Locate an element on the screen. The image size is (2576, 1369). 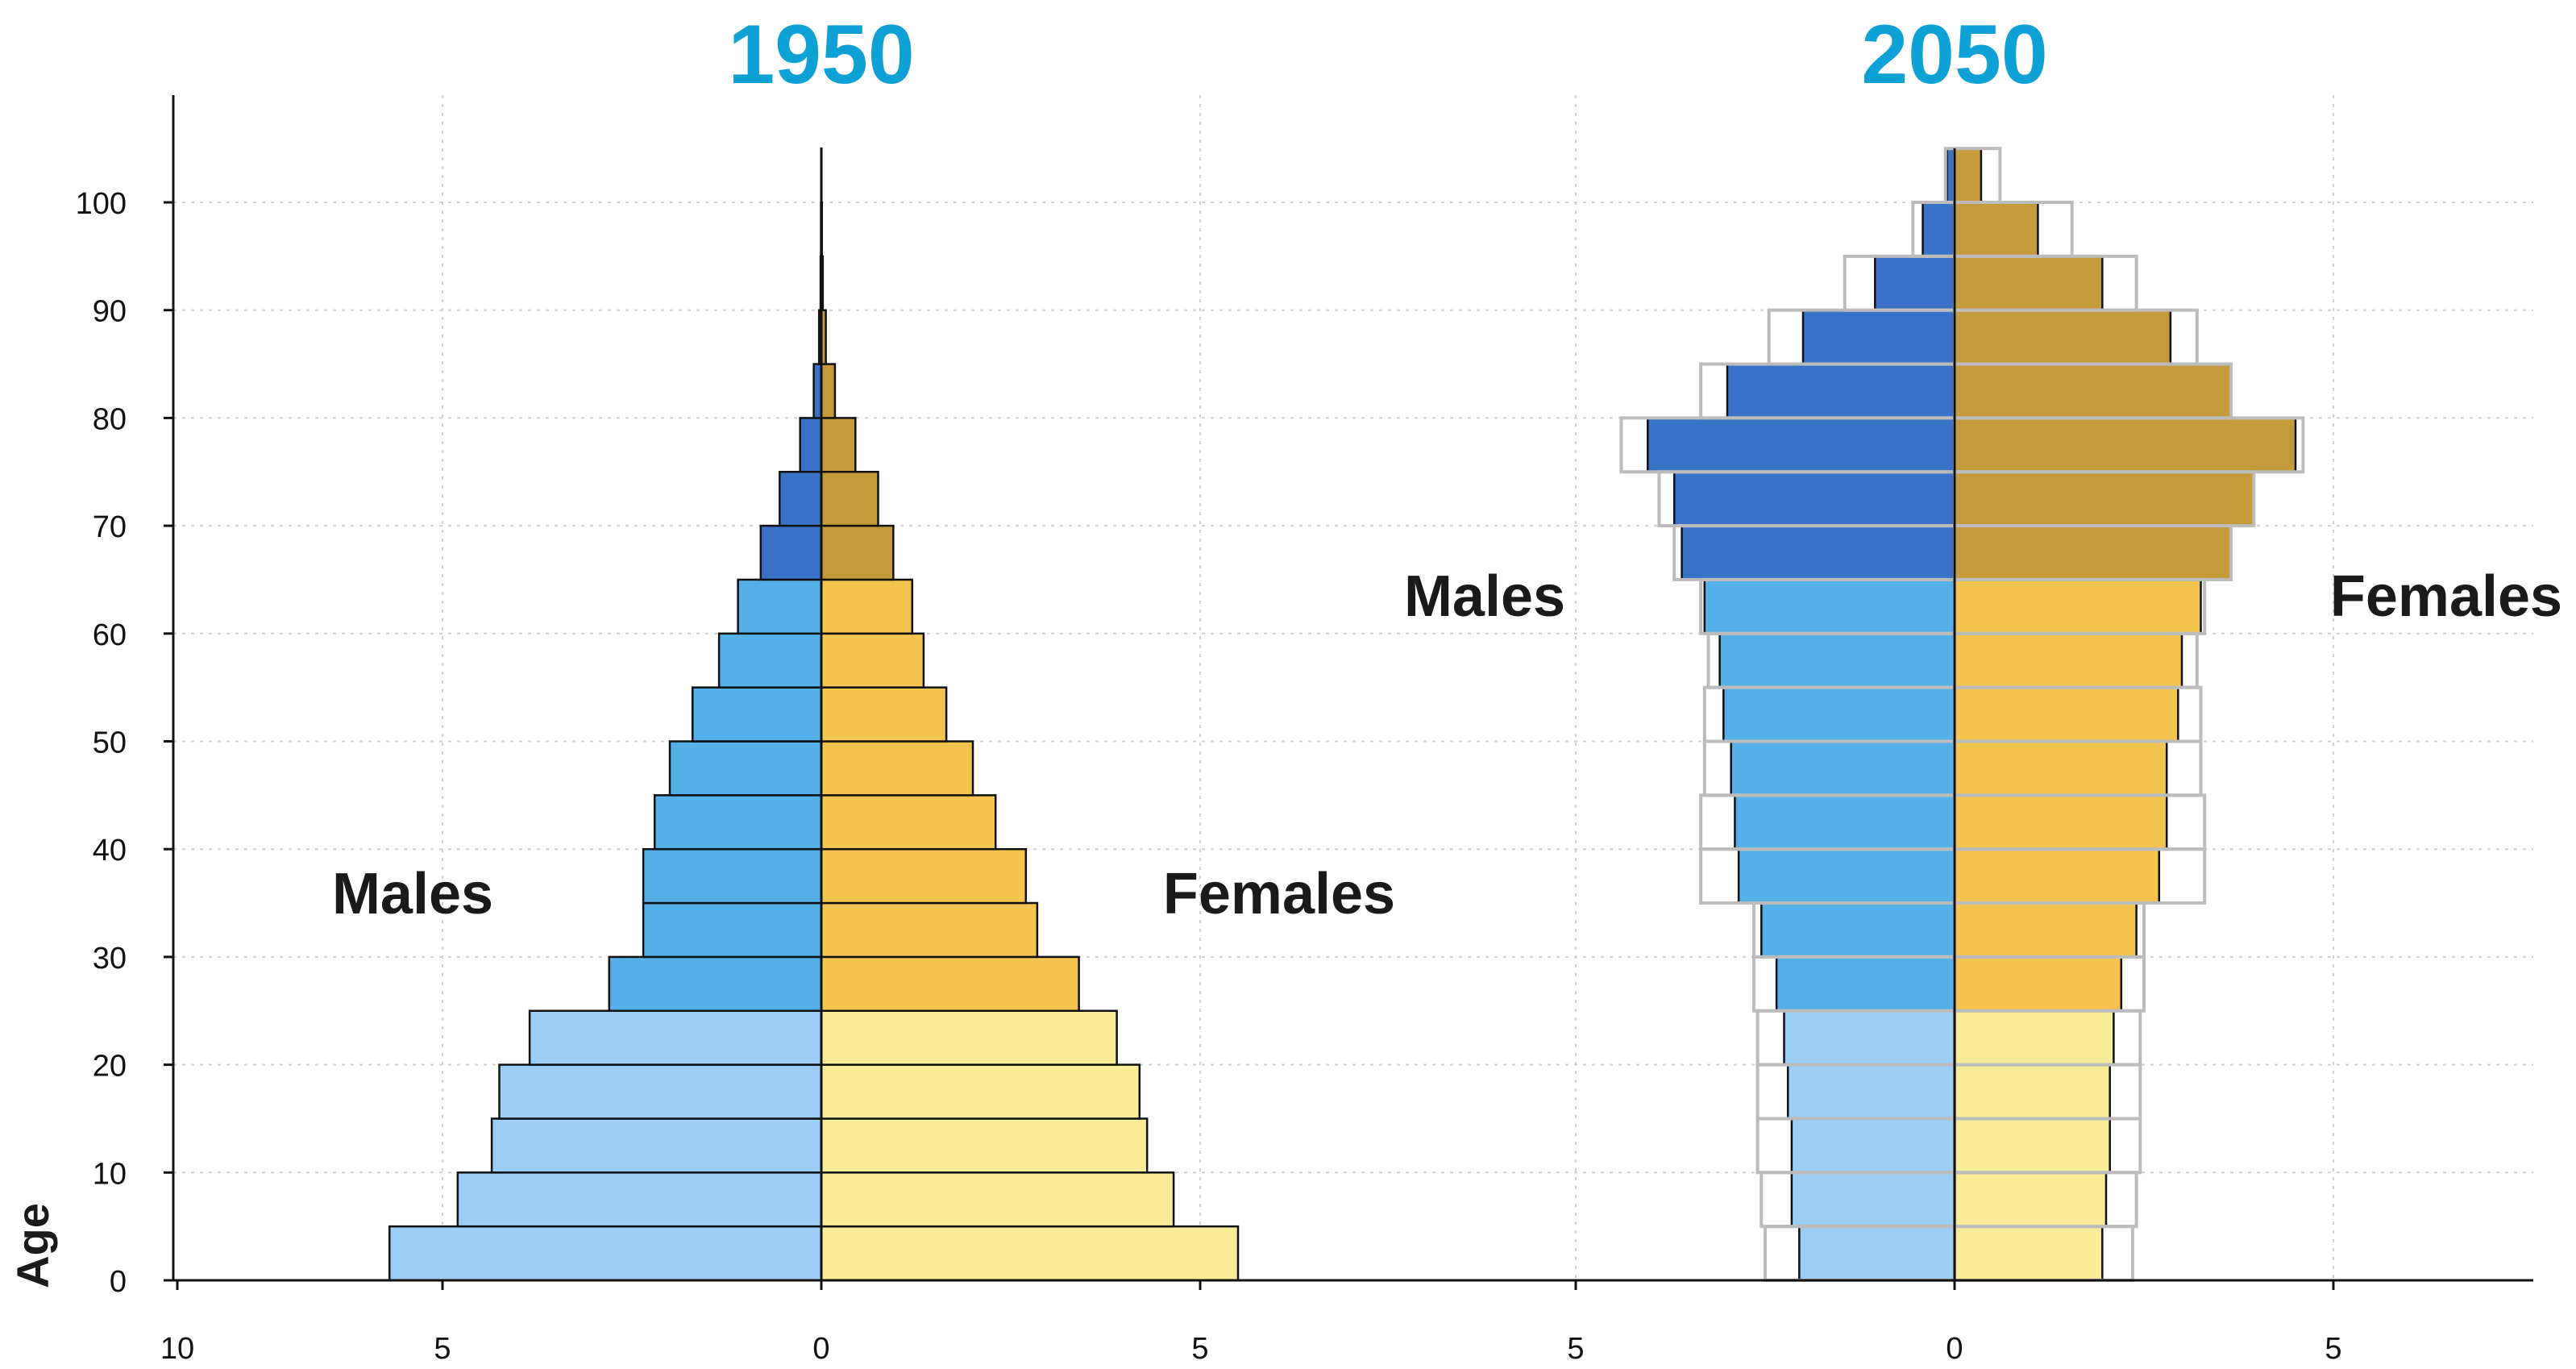
females-label-2050: Females is located at coordinates (2446, 596).